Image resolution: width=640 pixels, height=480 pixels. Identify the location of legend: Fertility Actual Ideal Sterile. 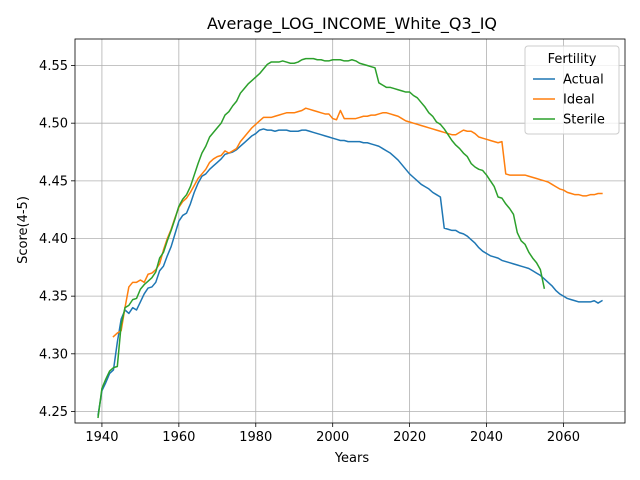
(572, 90).